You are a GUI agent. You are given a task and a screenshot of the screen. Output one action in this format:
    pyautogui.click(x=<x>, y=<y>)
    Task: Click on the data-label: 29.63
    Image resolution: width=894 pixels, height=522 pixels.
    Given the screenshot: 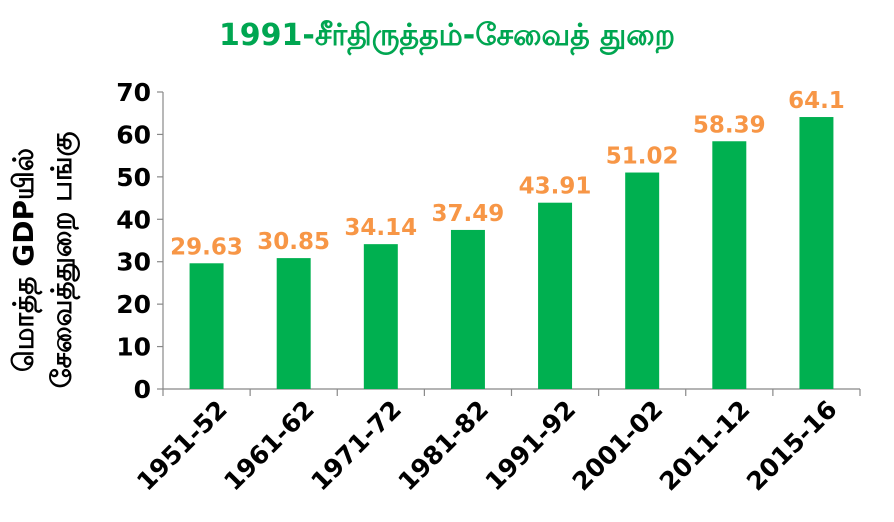 What is the action you would take?
    pyautogui.click(x=206, y=247)
    